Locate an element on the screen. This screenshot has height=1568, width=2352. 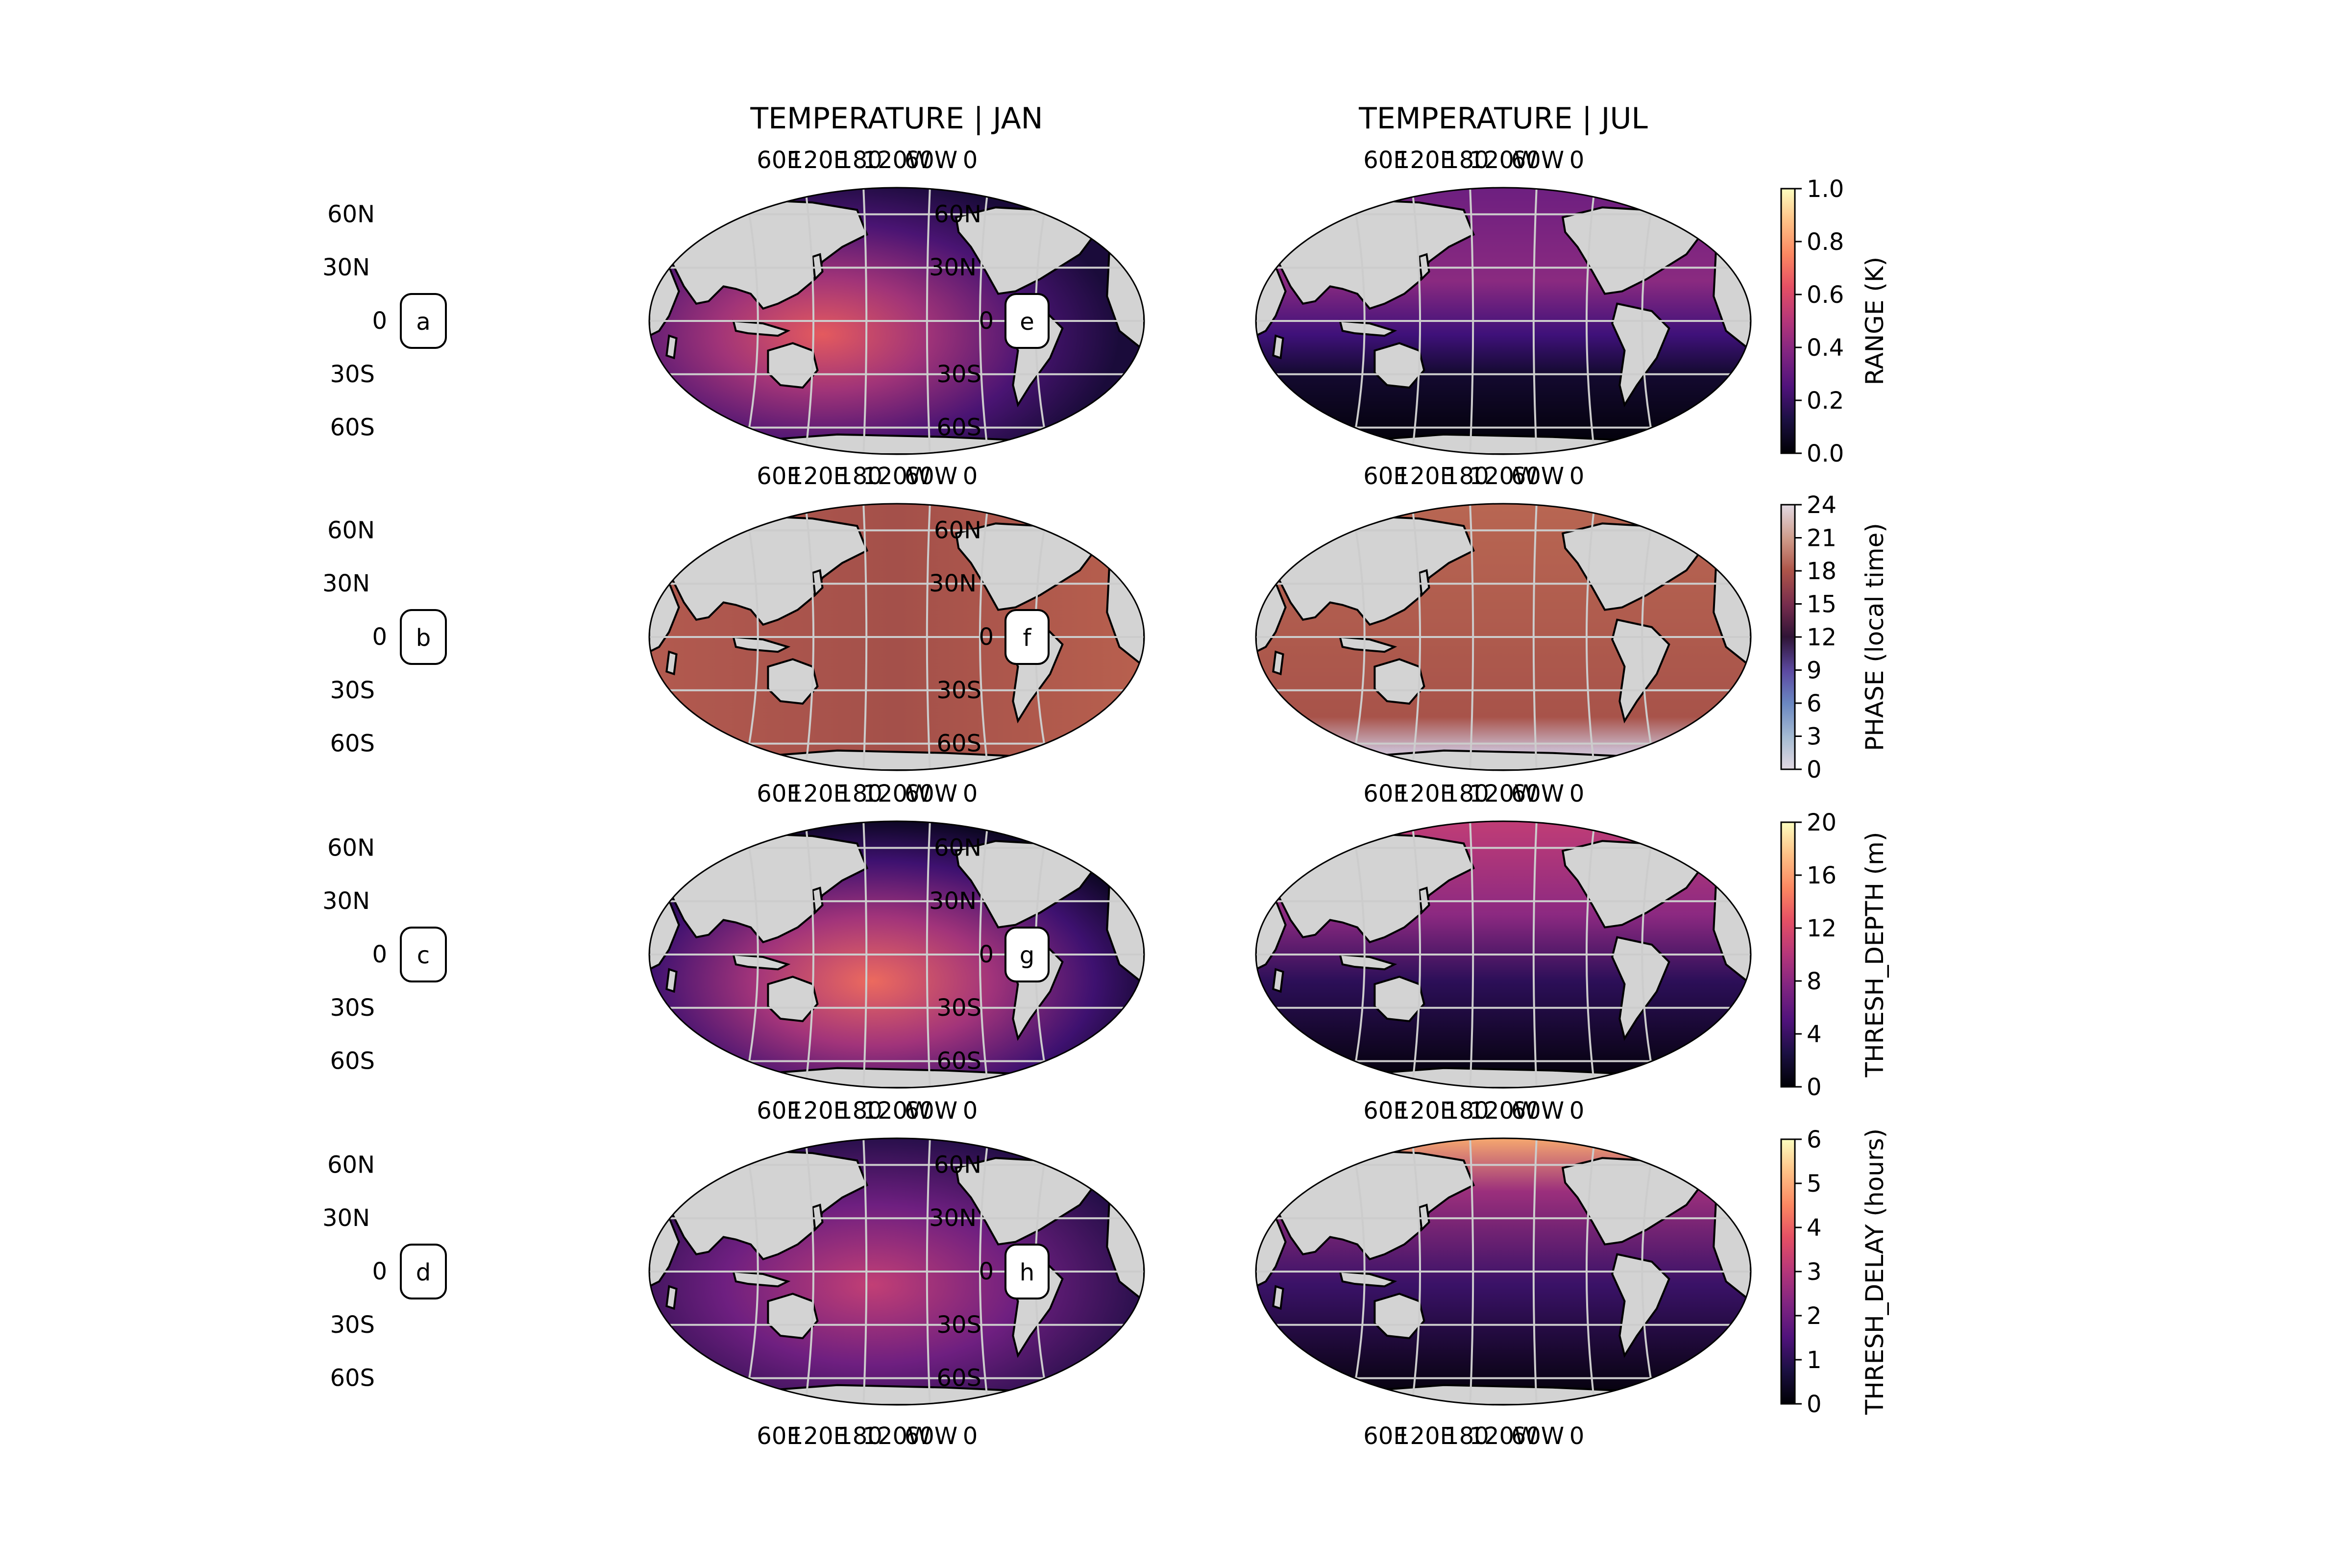
colorbar-tick-label: 0.6 is located at coordinates (1825, 295).